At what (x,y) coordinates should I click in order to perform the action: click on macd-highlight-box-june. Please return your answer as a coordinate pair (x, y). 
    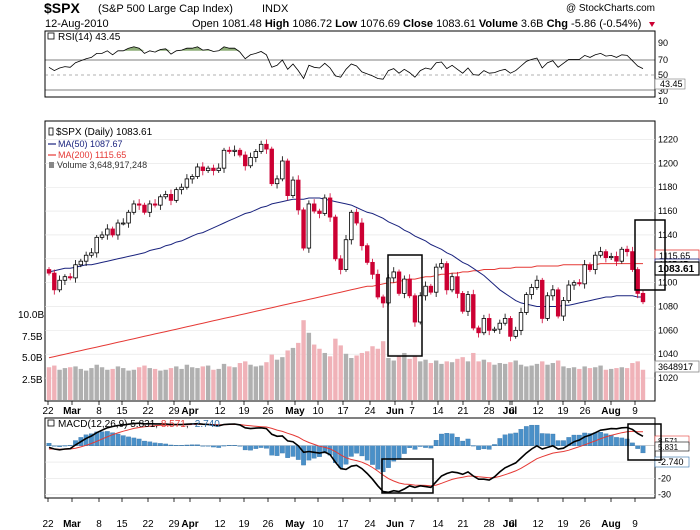
    Looking at the image, I should click on (407, 476).